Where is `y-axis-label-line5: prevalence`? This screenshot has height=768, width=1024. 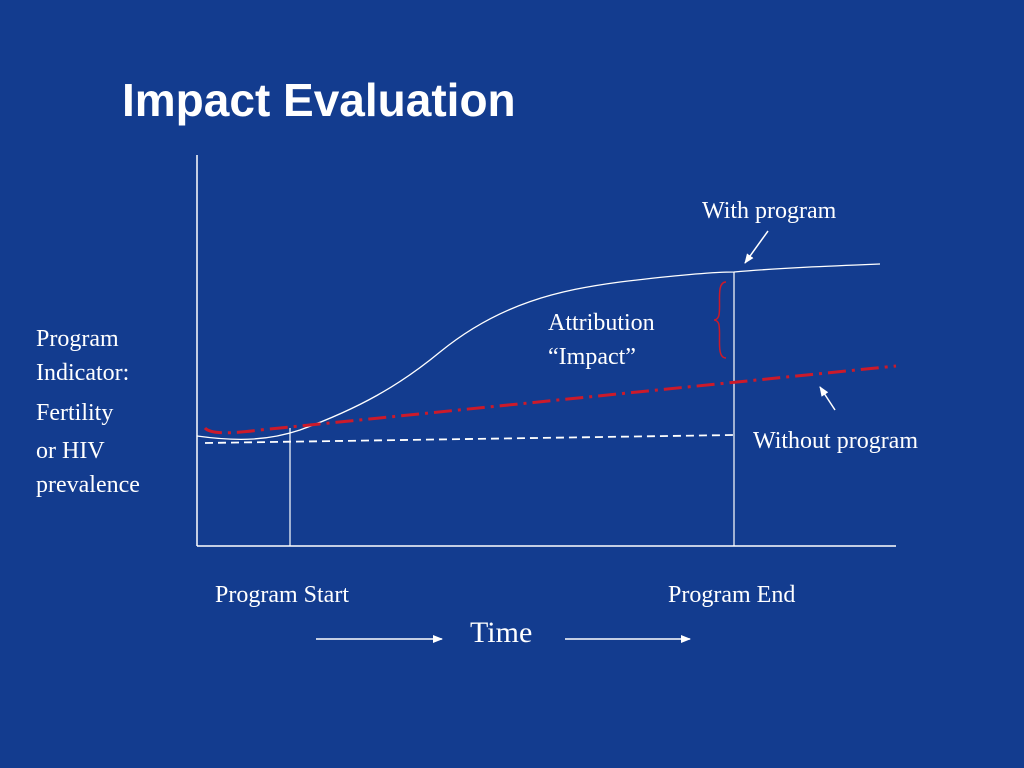
y-axis-label-line5: prevalence is located at coordinates (88, 485).